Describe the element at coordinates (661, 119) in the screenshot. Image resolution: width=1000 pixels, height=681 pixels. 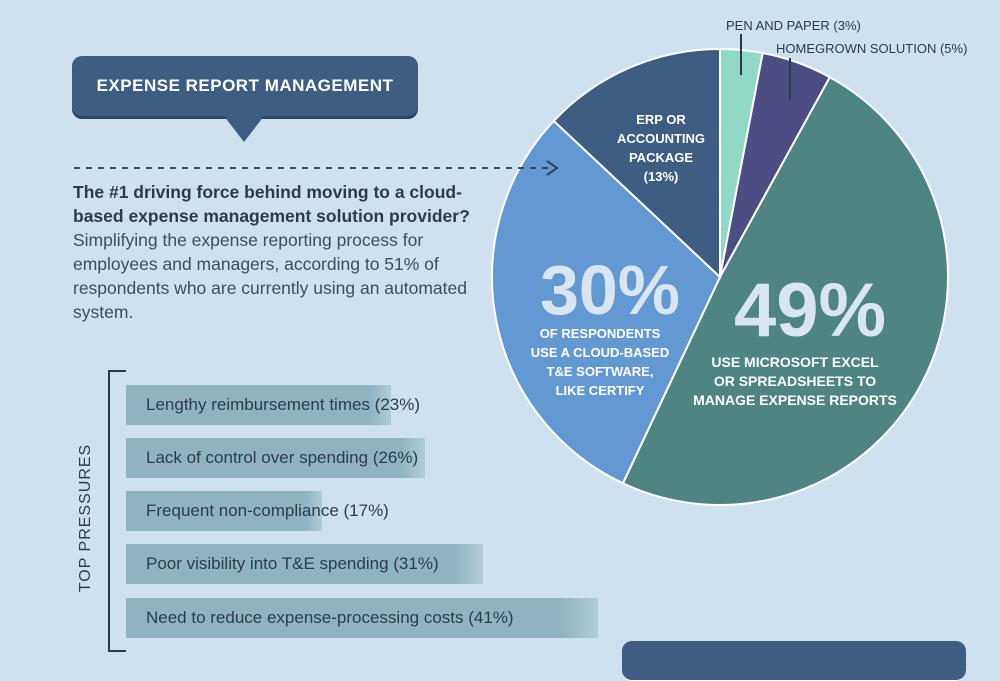
I see `label-erp-line-1: ERP OR` at that location.